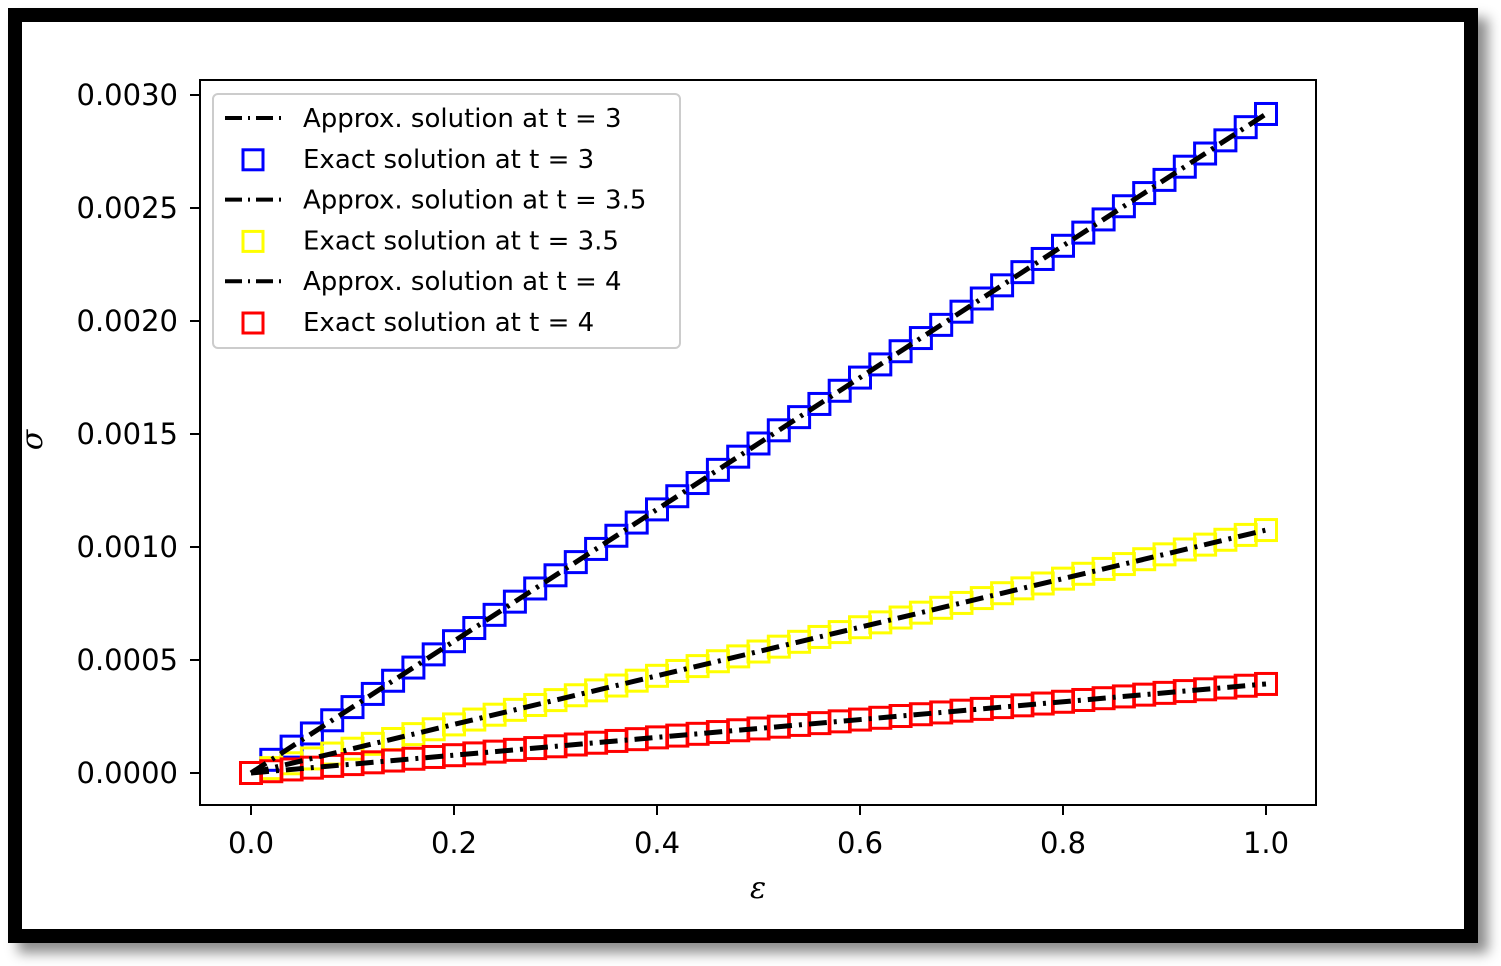 This screenshot has width=1501, height=966. What do you see at coordinates (251, 843) in the screenshot?
I see `x-tick-label: 0.0` at bounding box center [251, 843].